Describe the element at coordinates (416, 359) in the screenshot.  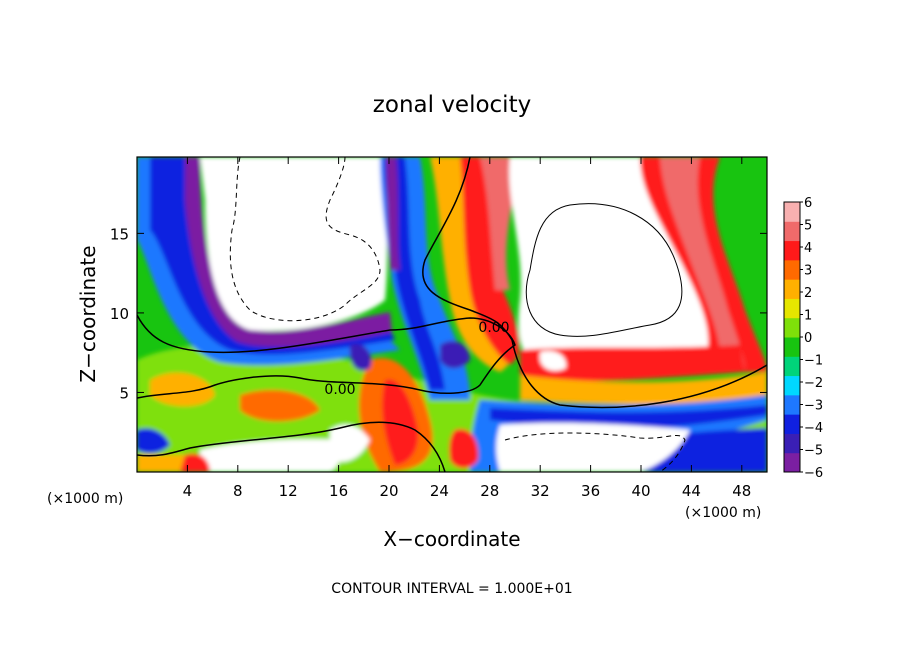
I see `contour-labels: 0.00 0.00` at that location.